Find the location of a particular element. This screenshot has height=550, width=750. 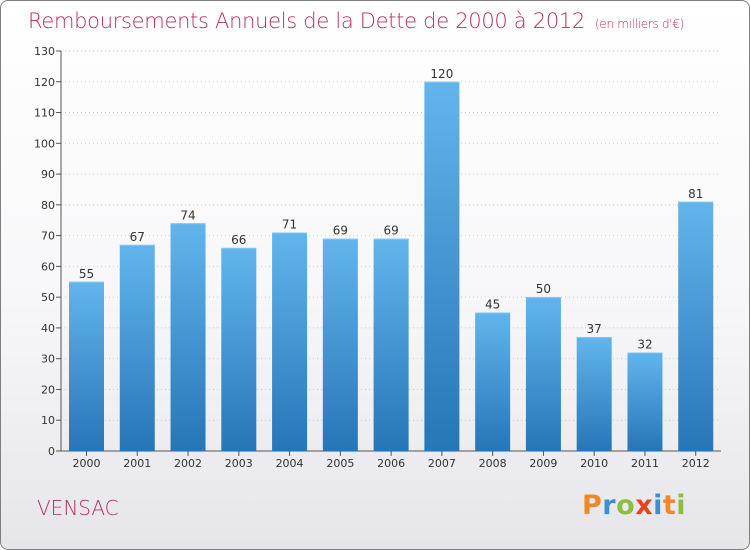

y-tick-label: 0 is located at coordinates (51, 451).